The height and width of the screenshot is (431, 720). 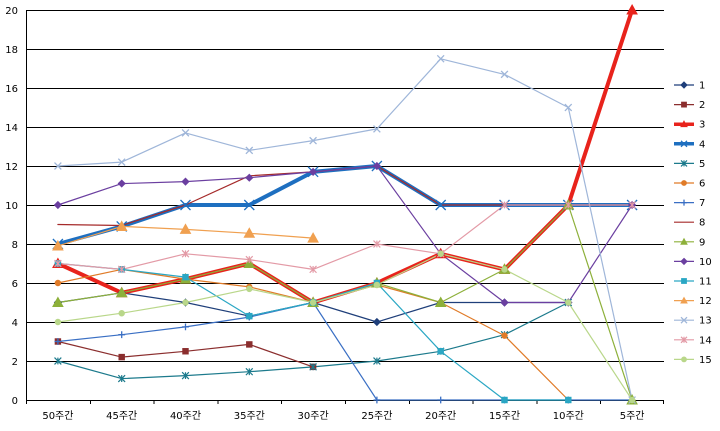 What do you see at coordinates (702, 144) in the screenshot?
I see `legend-label: 4` at bounding box center [702, 144].